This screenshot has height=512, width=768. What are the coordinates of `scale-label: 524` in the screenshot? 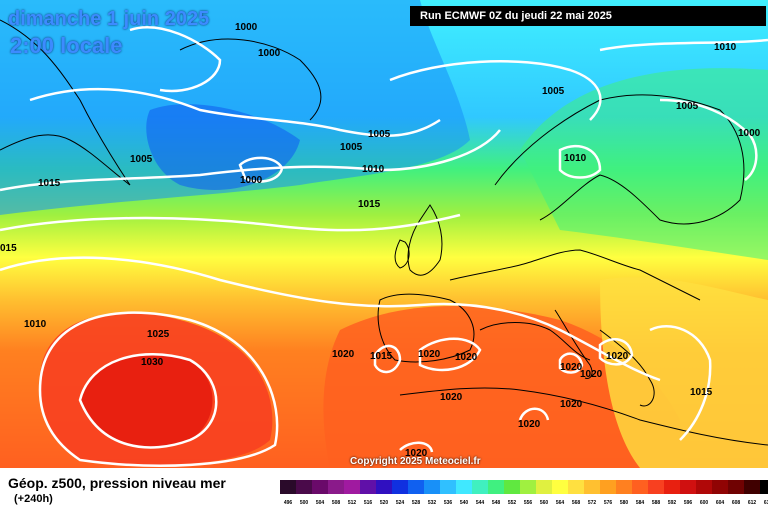 It's located at (400, 503).